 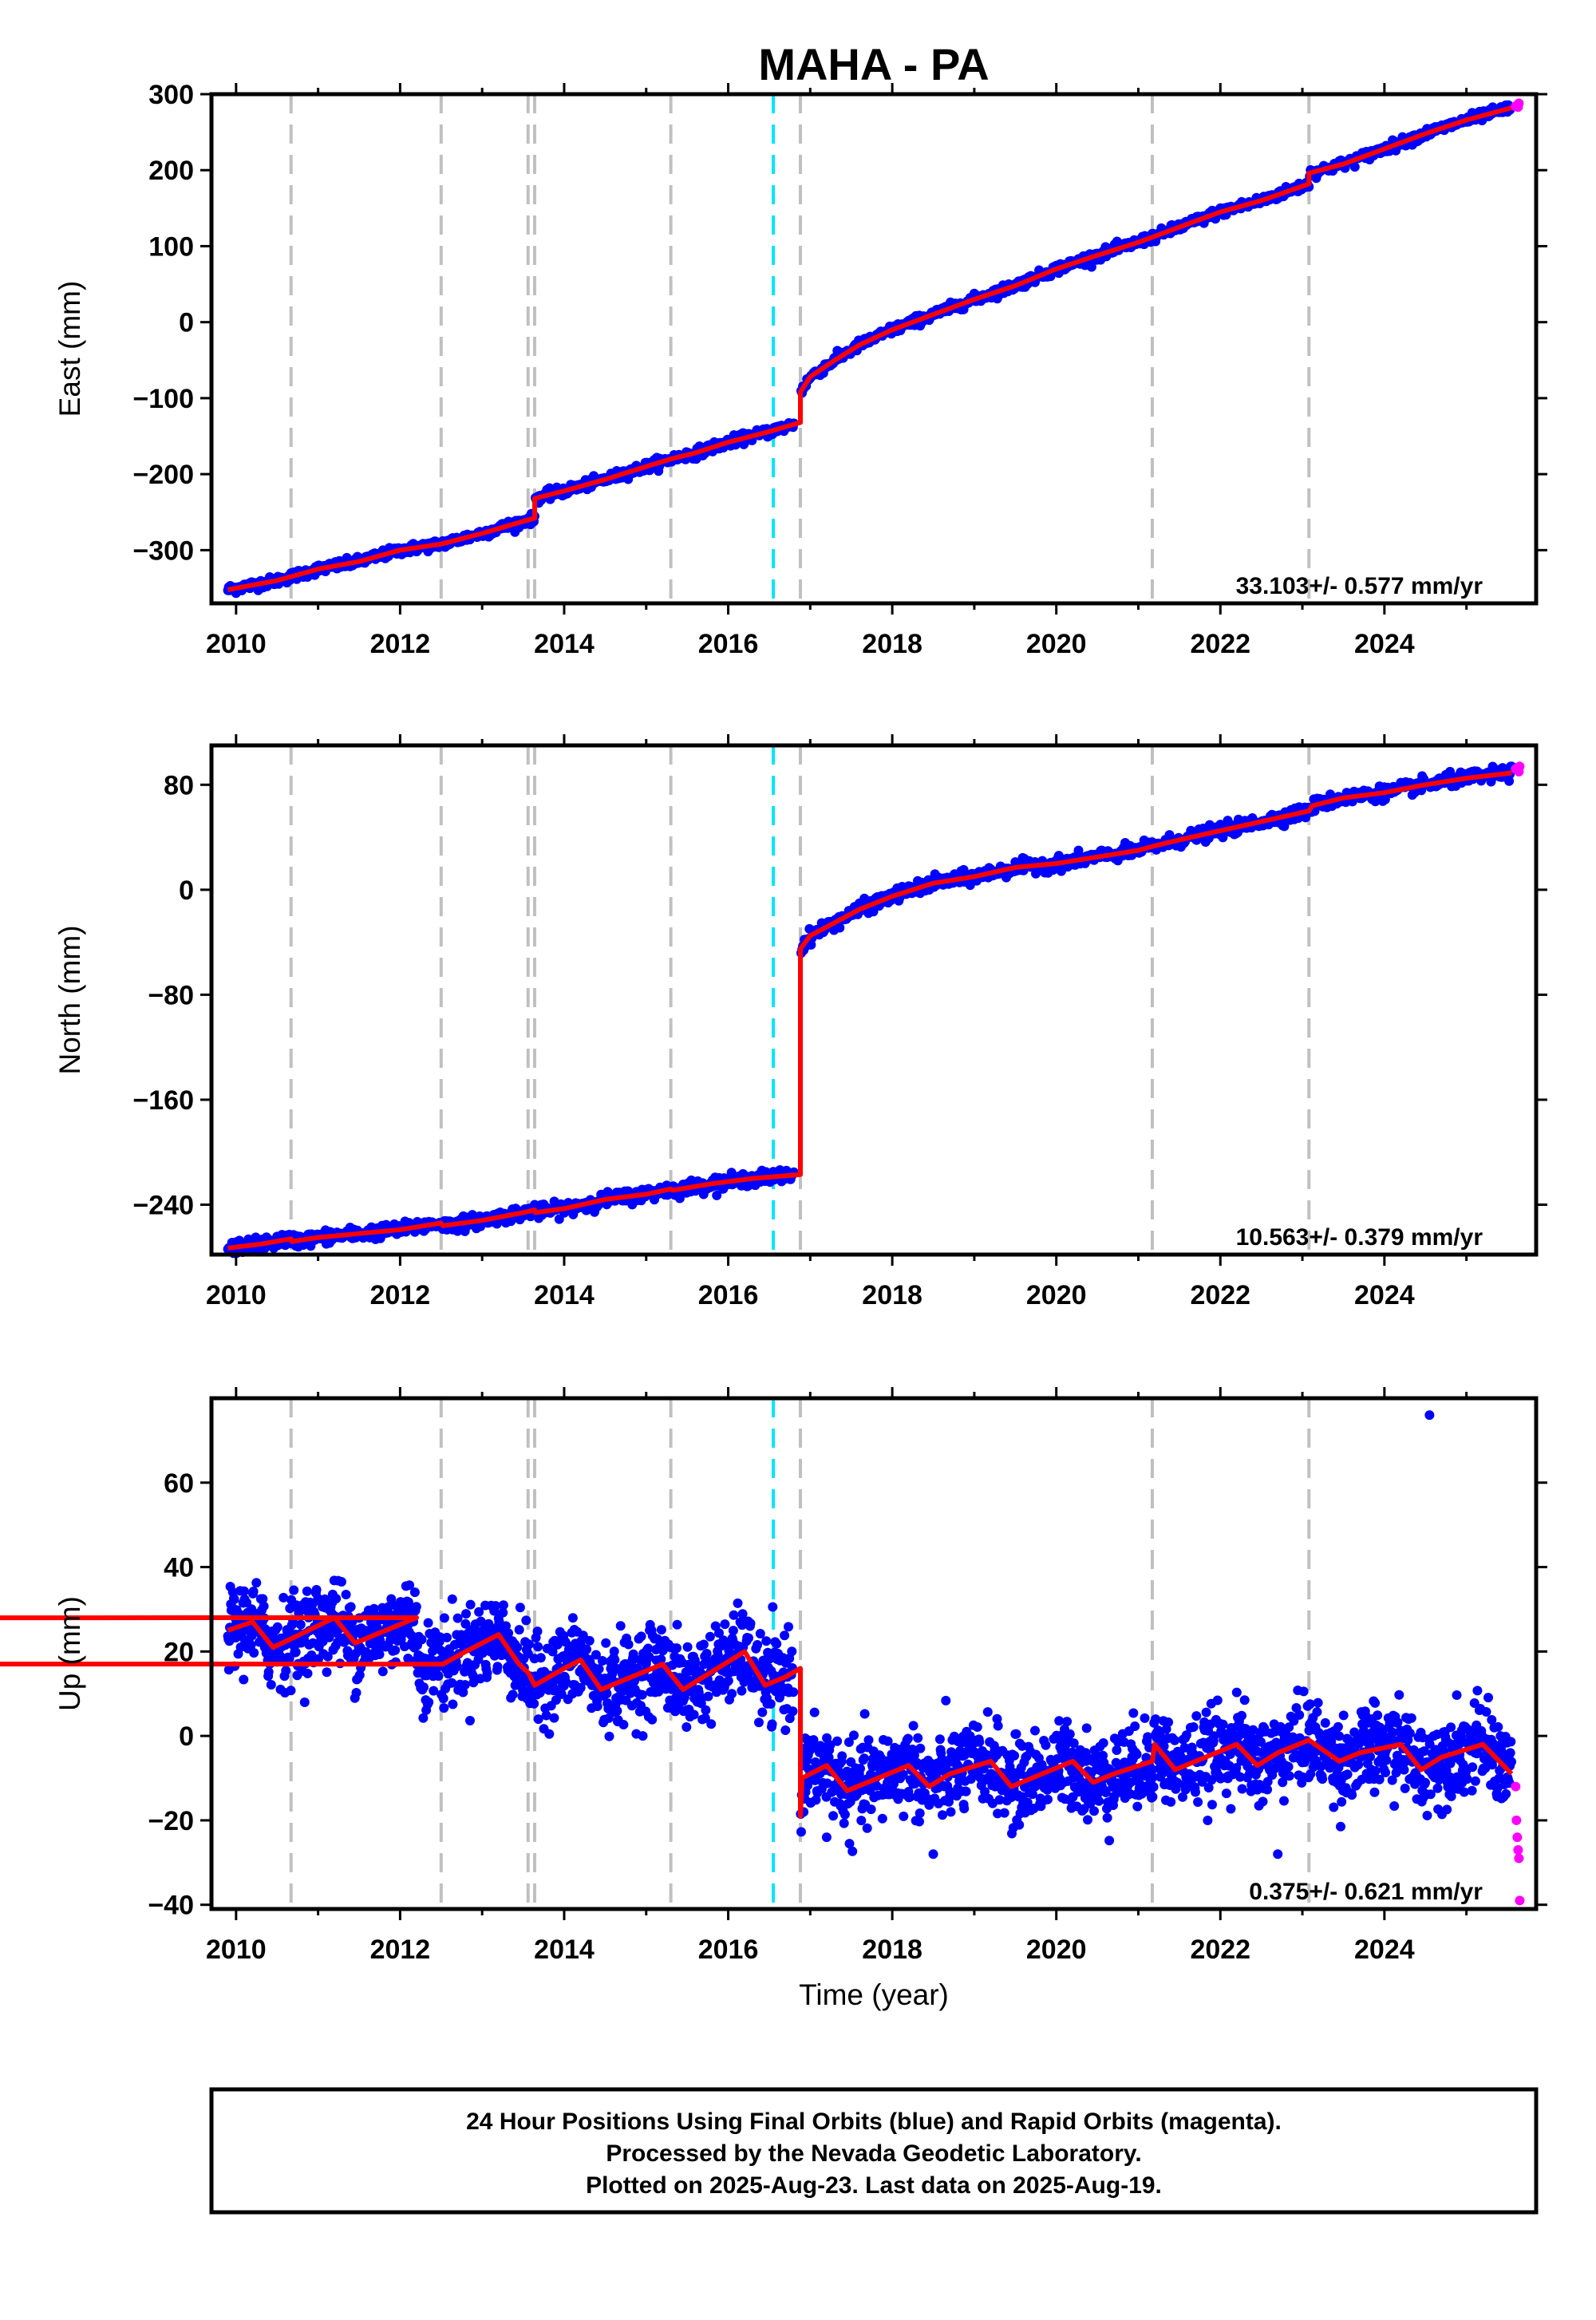 What do you see at coordinates (186, 890) in the screenshot?
I see `y-tick-label: 0` at bounding box center [186, 890].